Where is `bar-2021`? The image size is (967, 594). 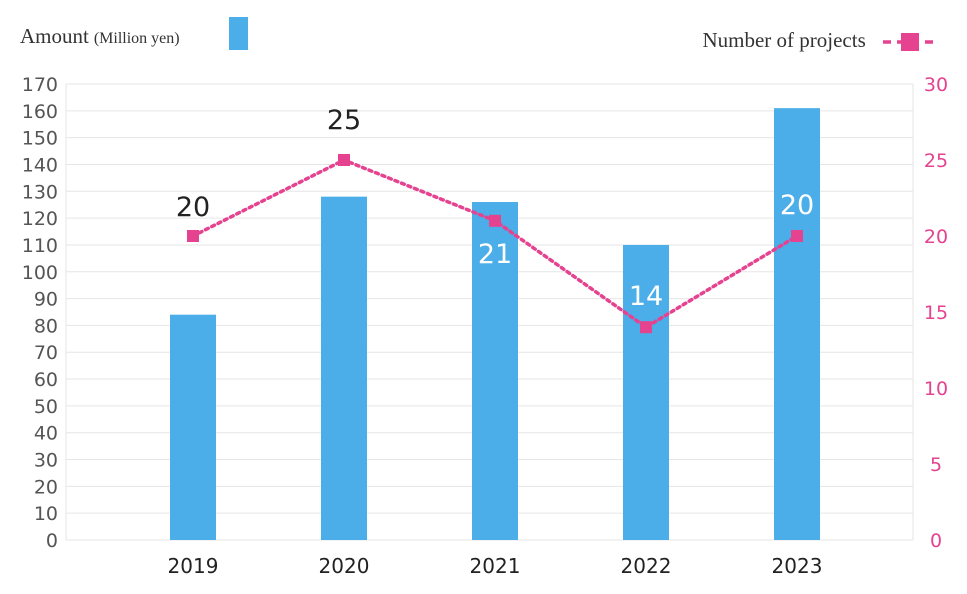
bar-2021 is located at coordinates (495, 371).